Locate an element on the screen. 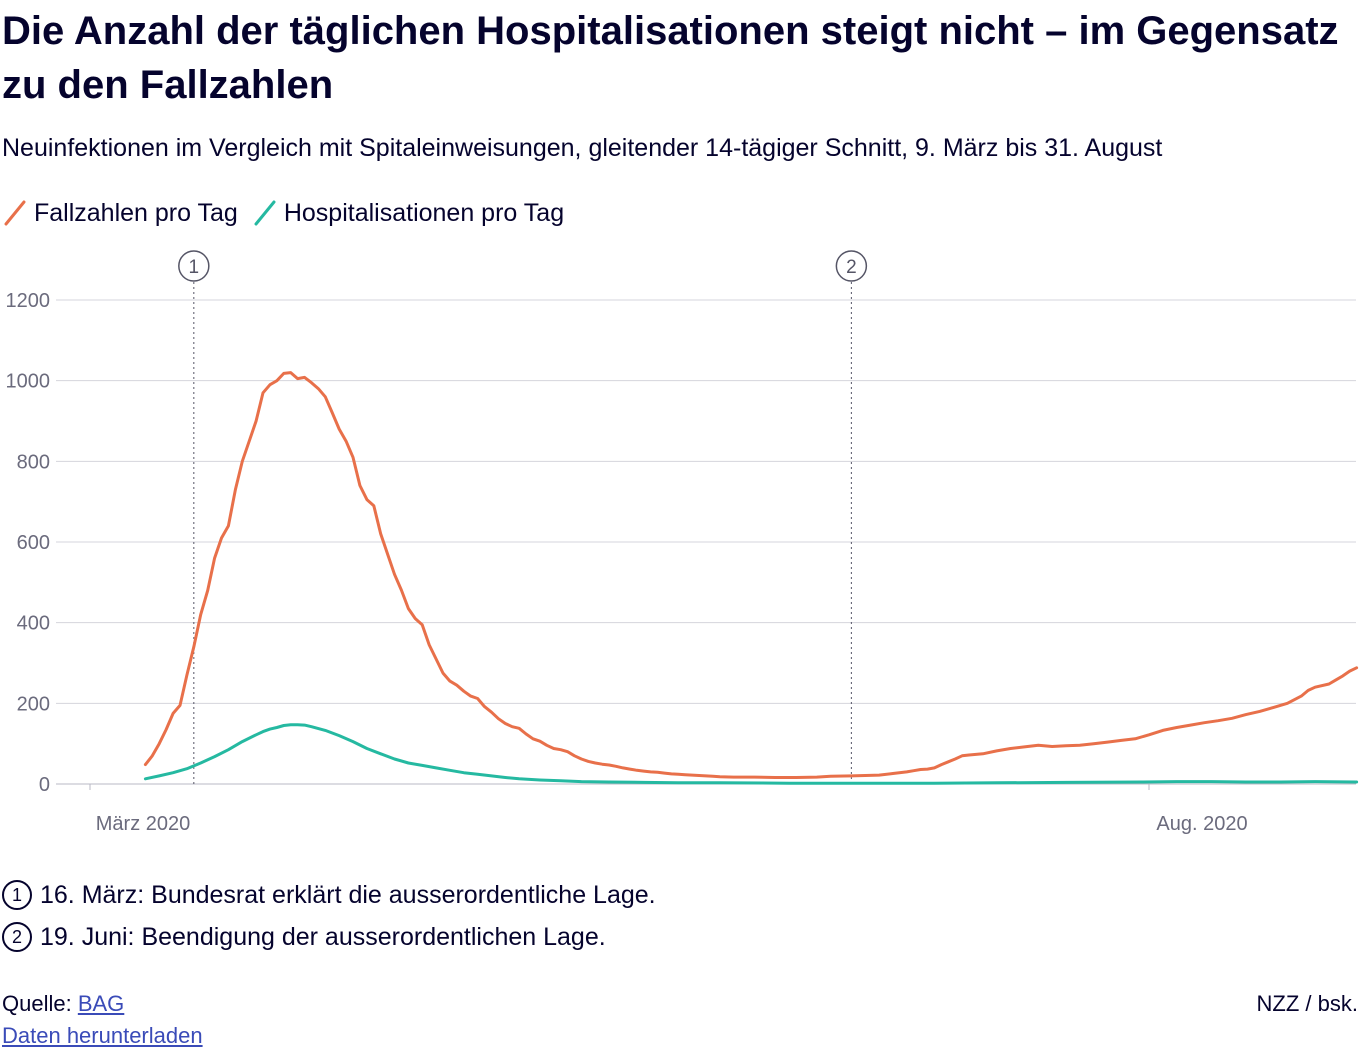  legend-item-hospitalisations: Hospitalisationen pro Tag is located at coordinates (408, 213).